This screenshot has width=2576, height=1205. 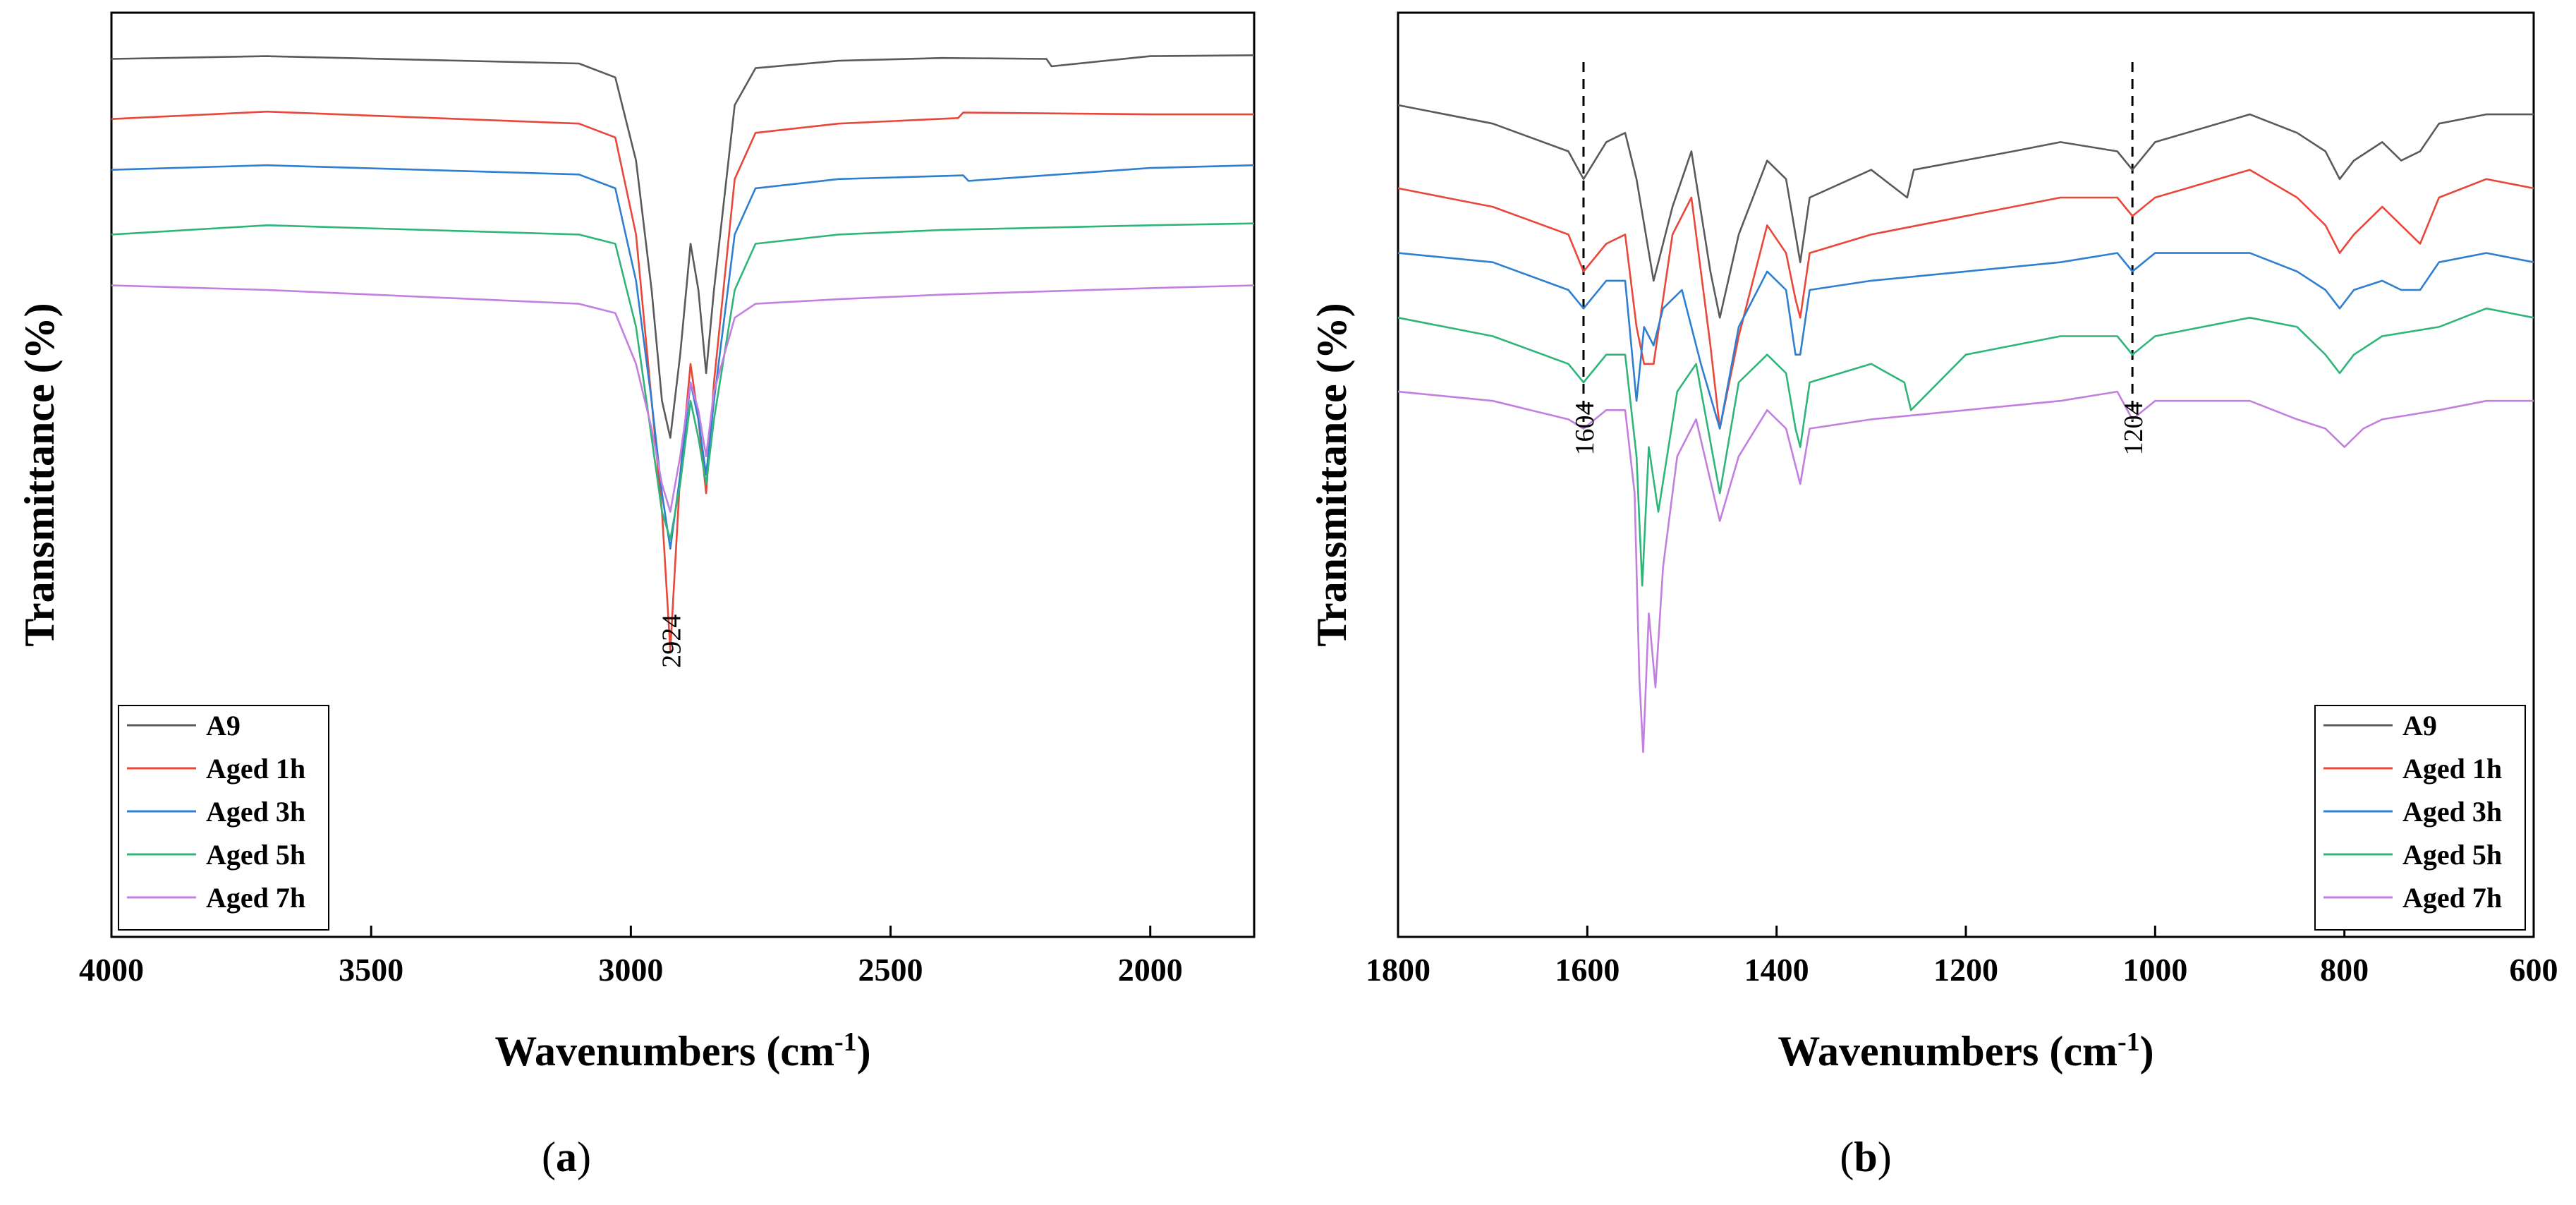 I want to click on x-axis-label-b: Wavenumbers (cm-1), so click(x=1965, y=1050).